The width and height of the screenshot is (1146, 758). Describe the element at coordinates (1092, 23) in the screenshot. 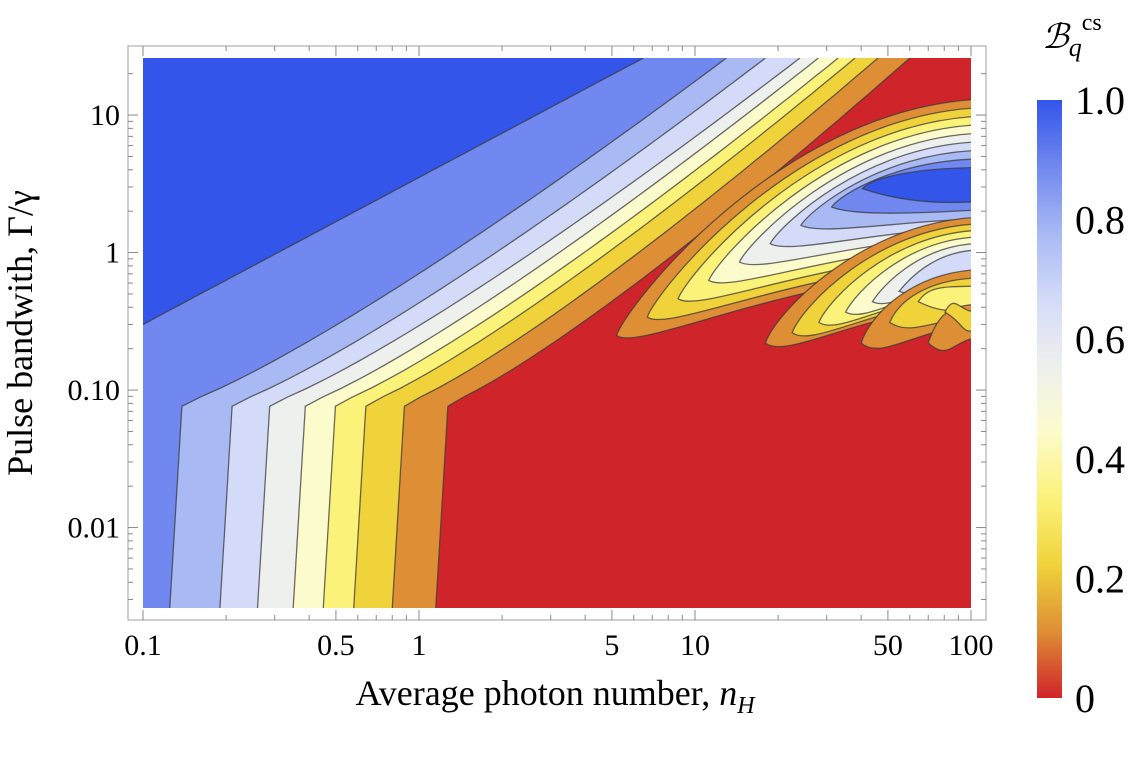

I see `colorbar-title-sup: cs` at that location.